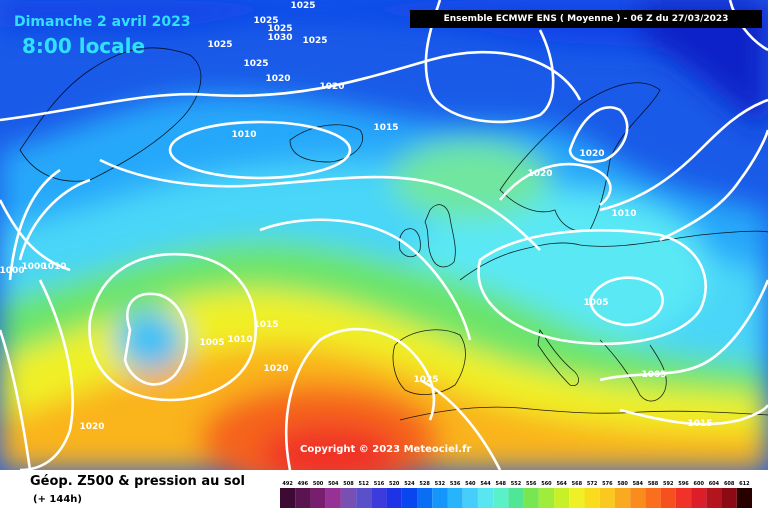 The height and width of the screenshot is (512, 768). I want to click on z500-green-north, so click(470, 180).